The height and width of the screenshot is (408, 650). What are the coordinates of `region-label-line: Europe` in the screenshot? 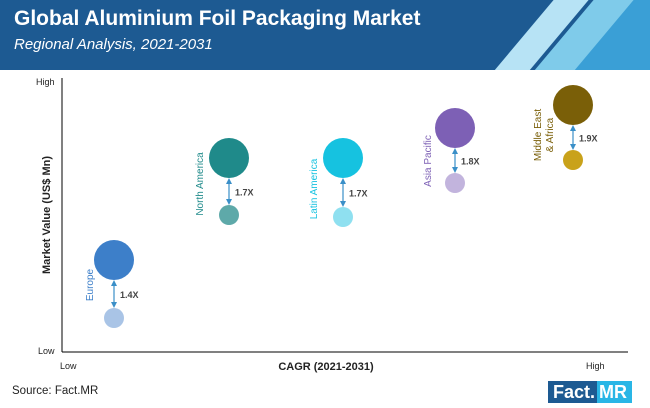 It's located at (90, 284).